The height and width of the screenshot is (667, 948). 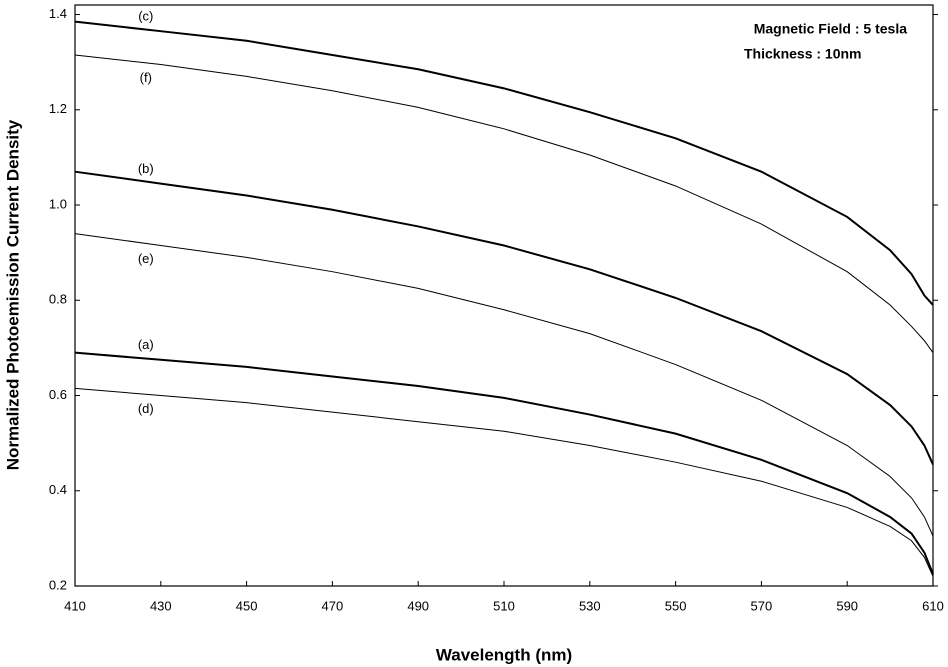 I want to click on x-tick-label: 570, so click(x=762, y=605).